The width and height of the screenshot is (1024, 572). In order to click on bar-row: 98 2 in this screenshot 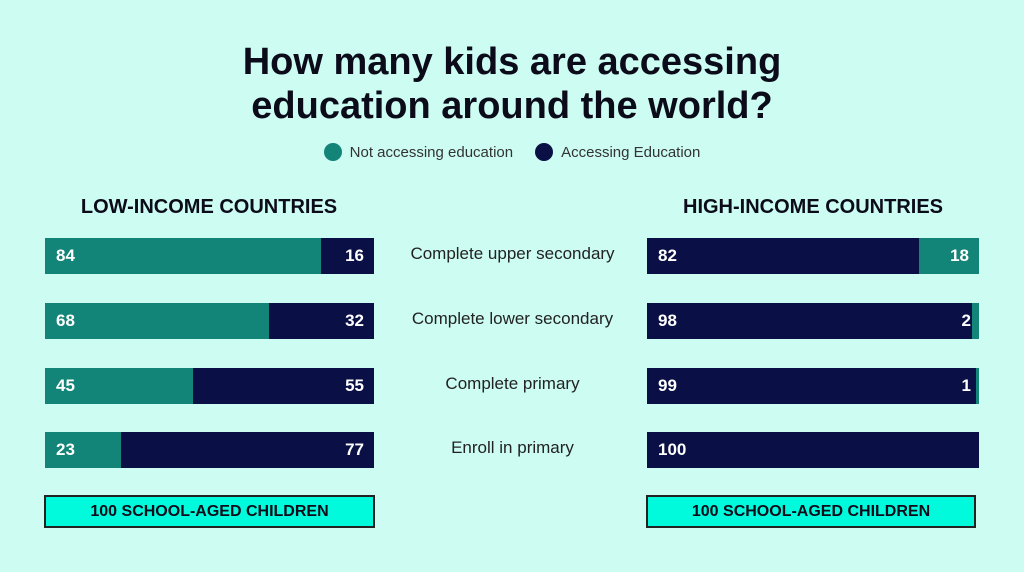, I will do `click(813, 321)`.